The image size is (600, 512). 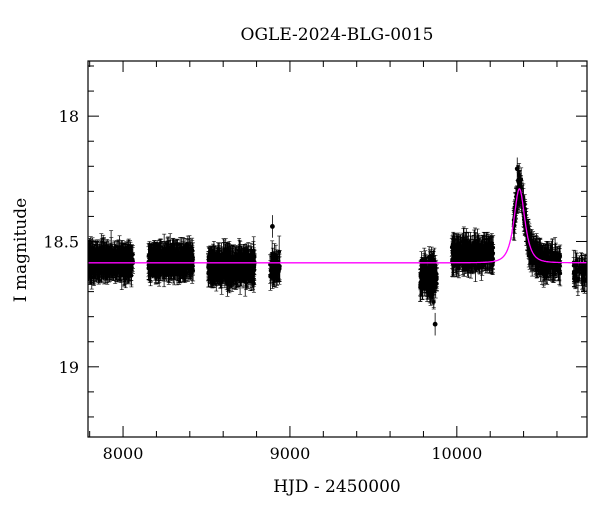 I want to click on x-axis-label: HJD - 2450000, so click(x=337, y=487).